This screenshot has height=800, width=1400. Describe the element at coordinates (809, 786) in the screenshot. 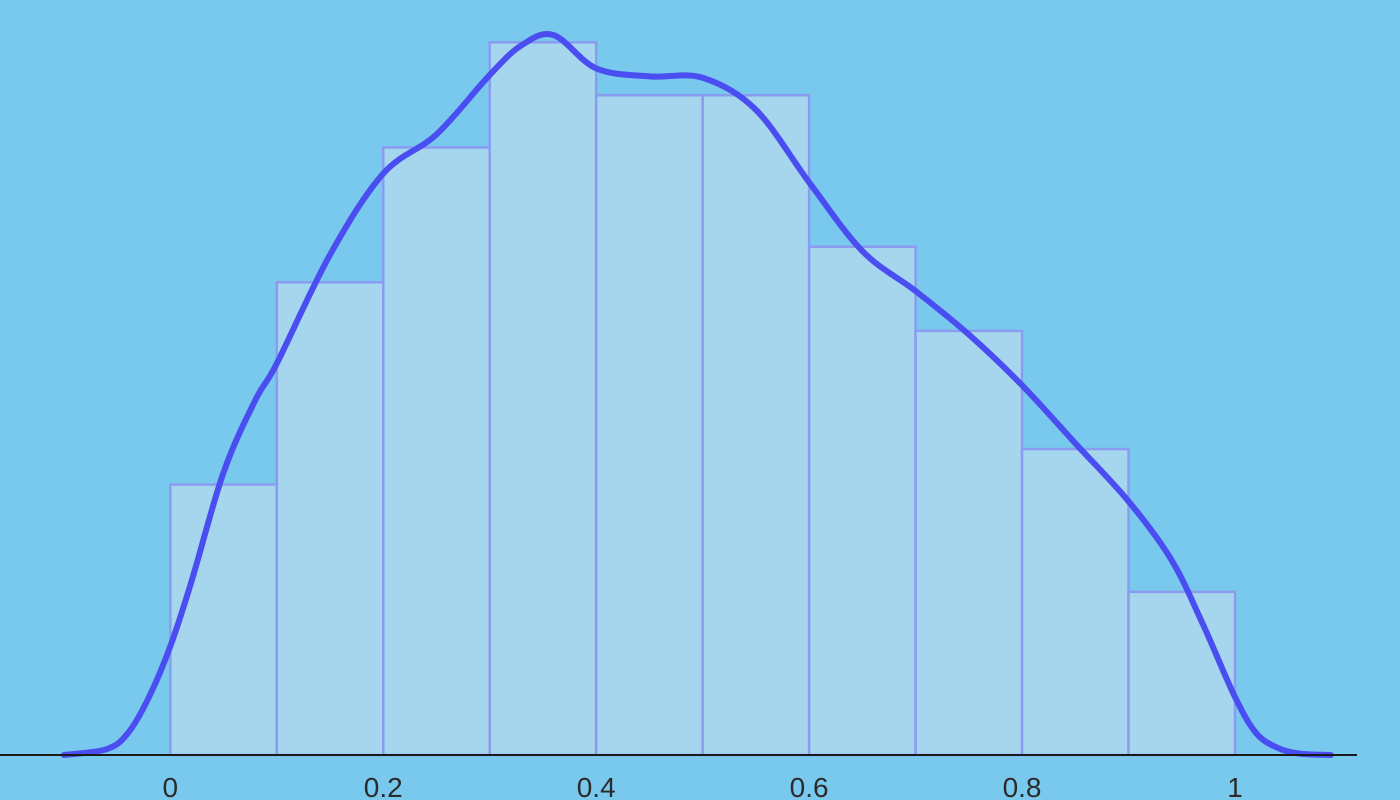

I see `x-tick-label: 0.6` at that location.